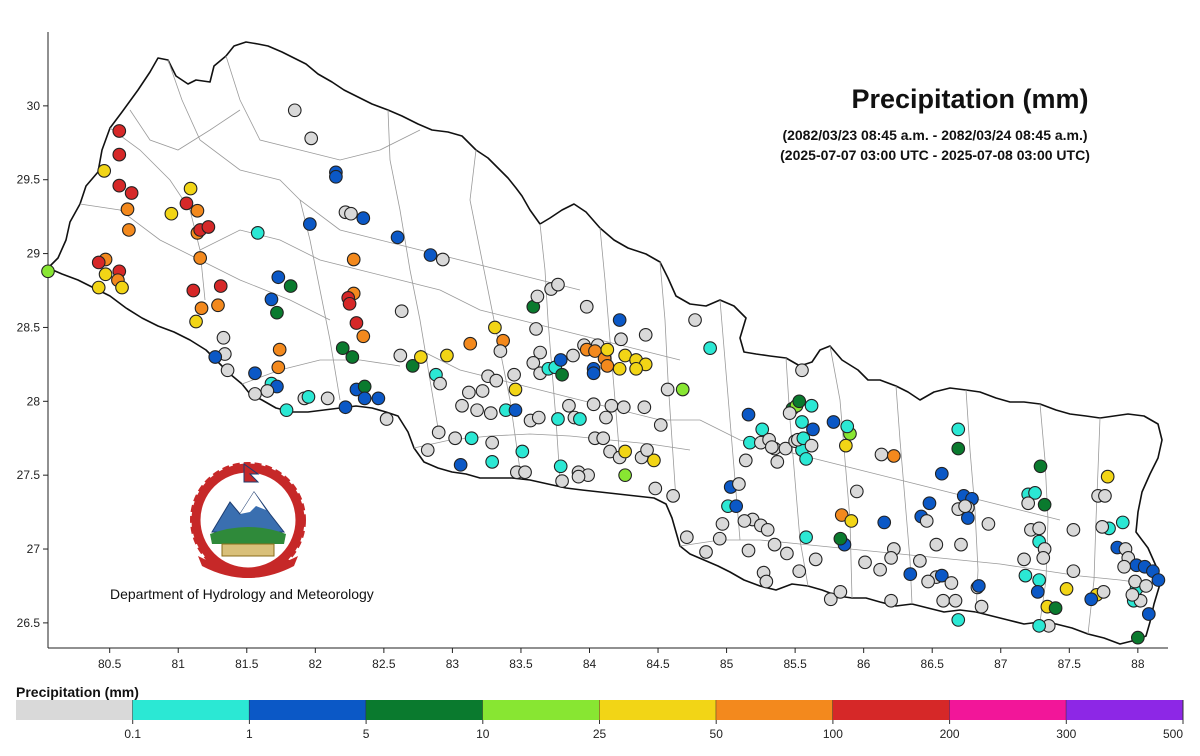 This screenshot has height=756, width=1200. Describe the element at coordinates (32, 364) in the screenshot. I see `y-axis-ticks: 26.5 27 27.5 28 28.5 29 29.5 30` at that location.